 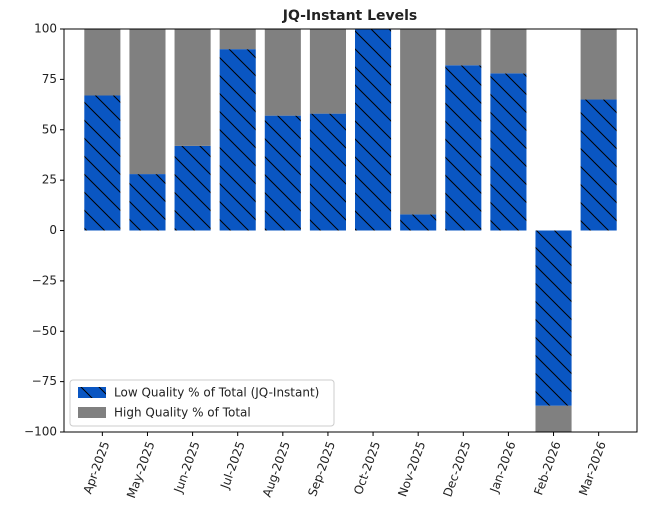 What do you see at coordinates (44, 280) in the screenshot?
I see `y-tick-label: −25` at bounding box center [44, 280].